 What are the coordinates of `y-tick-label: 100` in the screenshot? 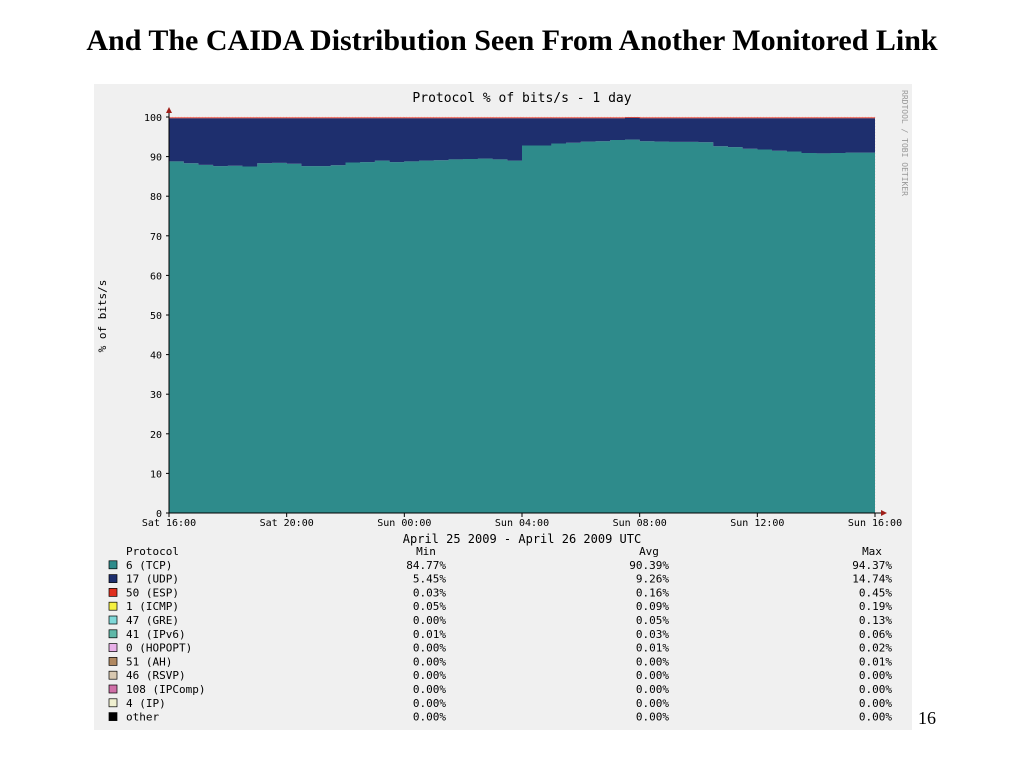 It's located at (153, 118).